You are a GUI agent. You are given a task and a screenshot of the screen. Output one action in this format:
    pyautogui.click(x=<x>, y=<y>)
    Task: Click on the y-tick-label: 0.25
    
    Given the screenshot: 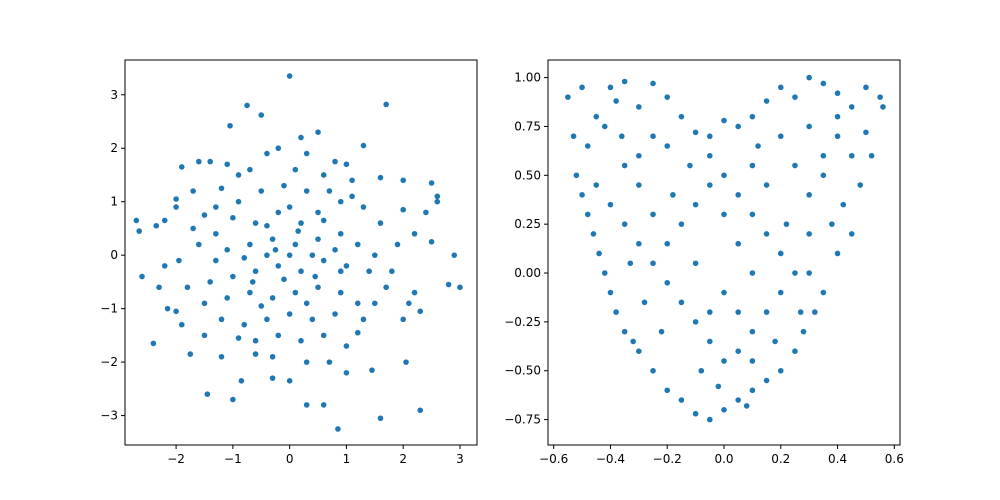 What is the action you would take?
    pyautogui.click(x=527, y=224)
    